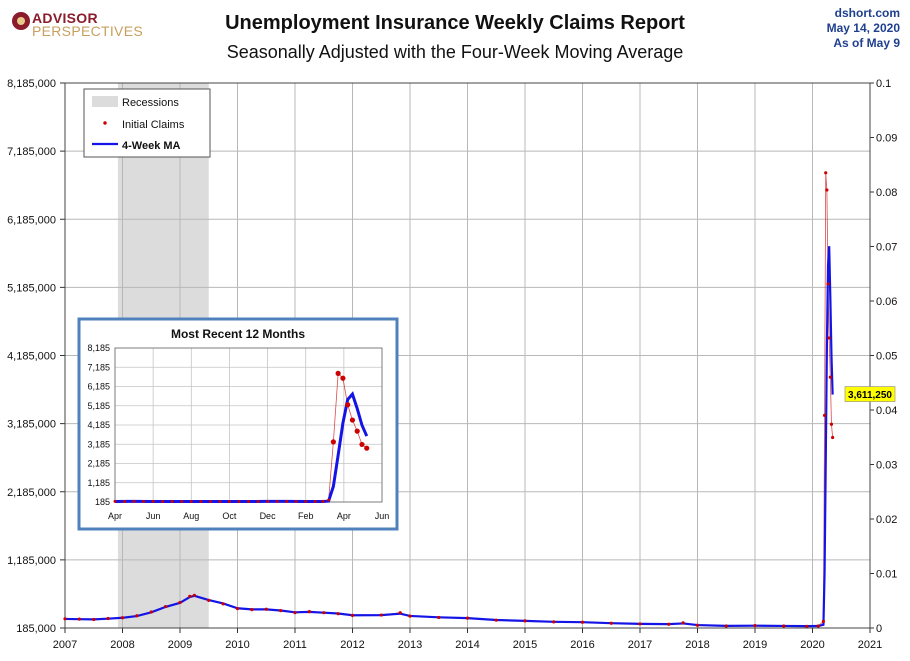 The height and width of the screenshot is (661, 910). What do you see at coordinates (866, 43) in the screenshot?
I see `as-of-date: As of May 9` at bounding box center [866, 43].